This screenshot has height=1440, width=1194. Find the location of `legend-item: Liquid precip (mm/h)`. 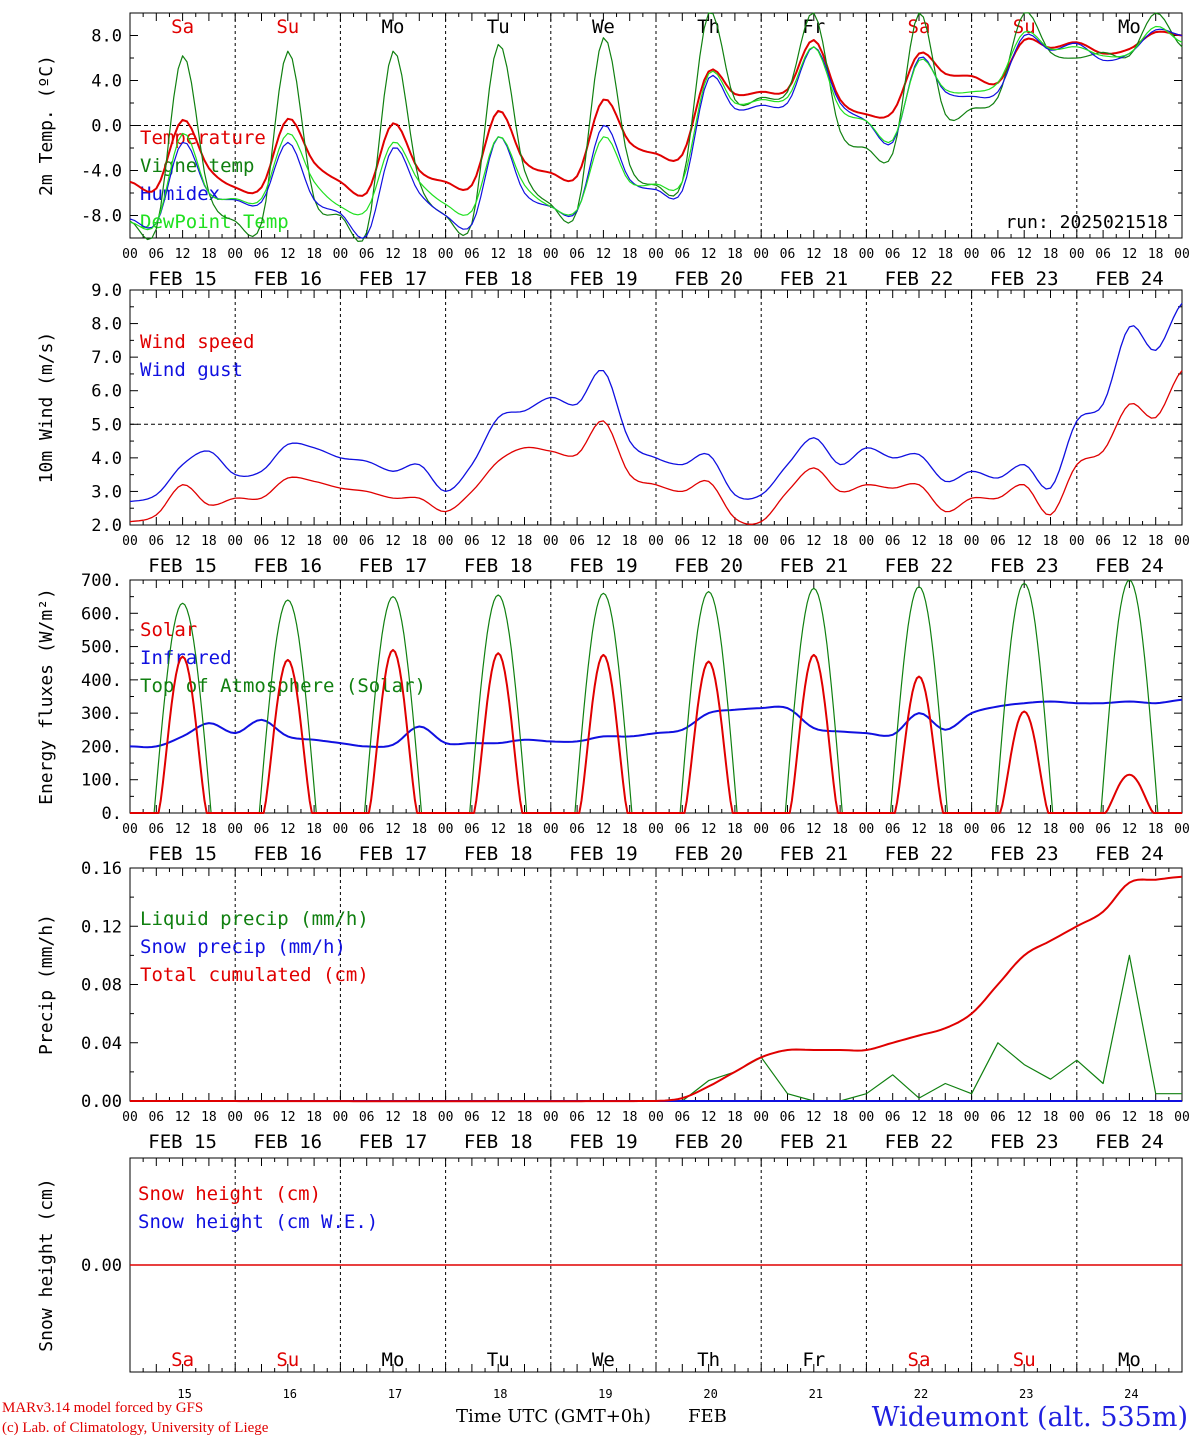

legend-item: Liquid precip (mm/h) is located at coordinates (254, 919).